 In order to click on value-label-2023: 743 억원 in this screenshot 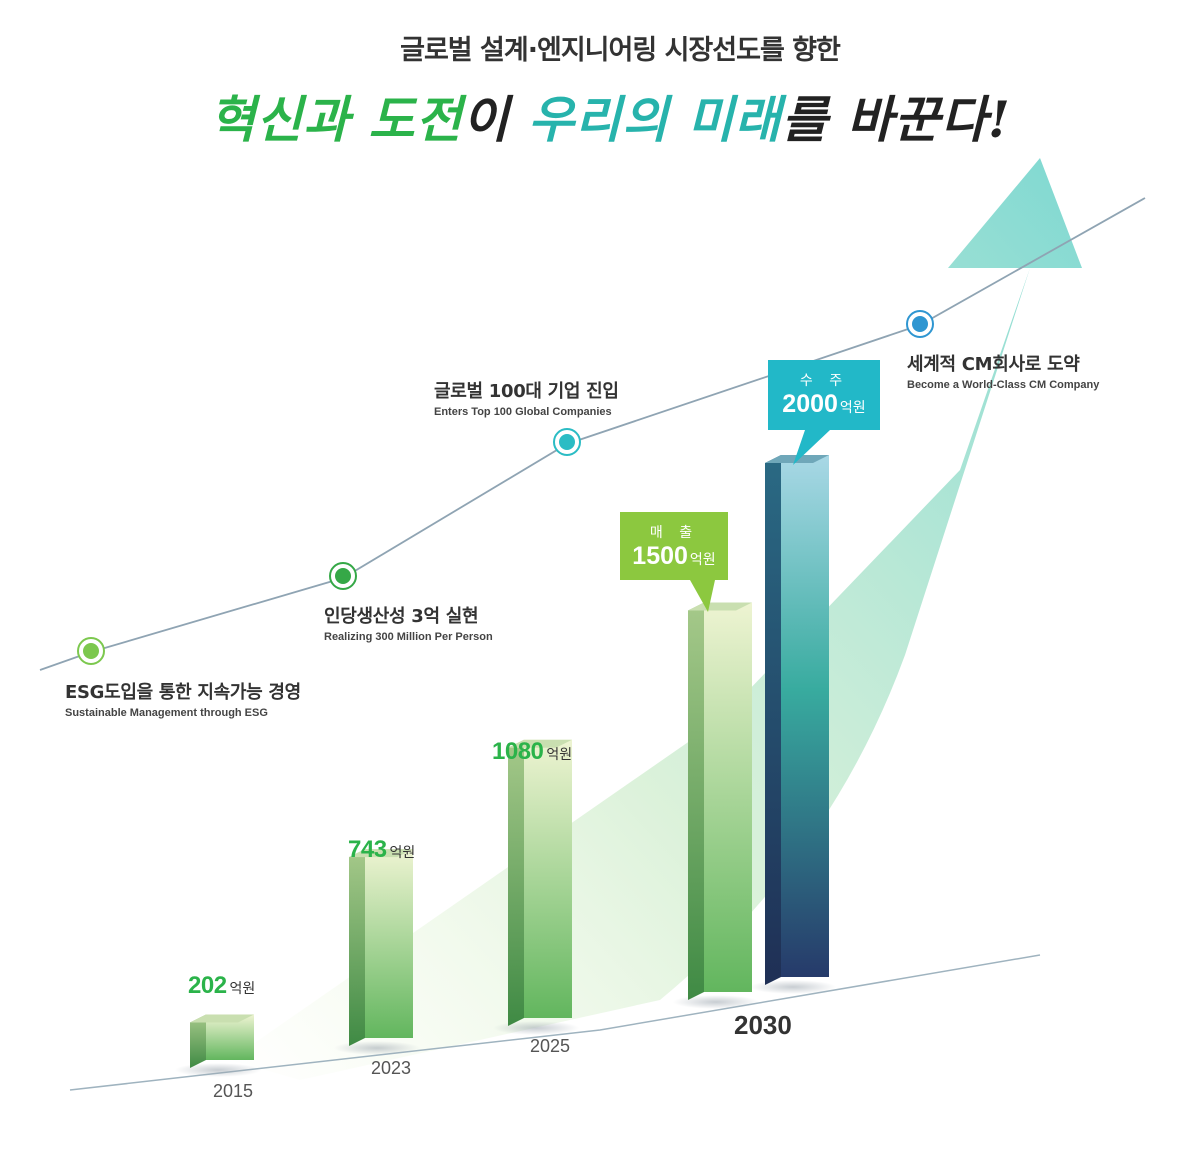, I will do `click(381, 850)`.